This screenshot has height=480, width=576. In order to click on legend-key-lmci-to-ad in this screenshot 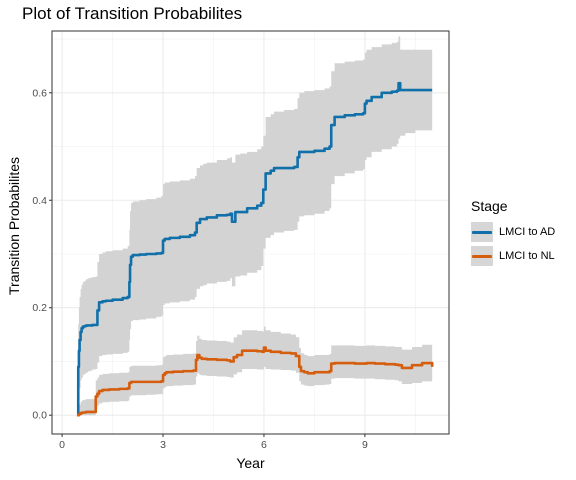, I will do `click(482, 232)`.